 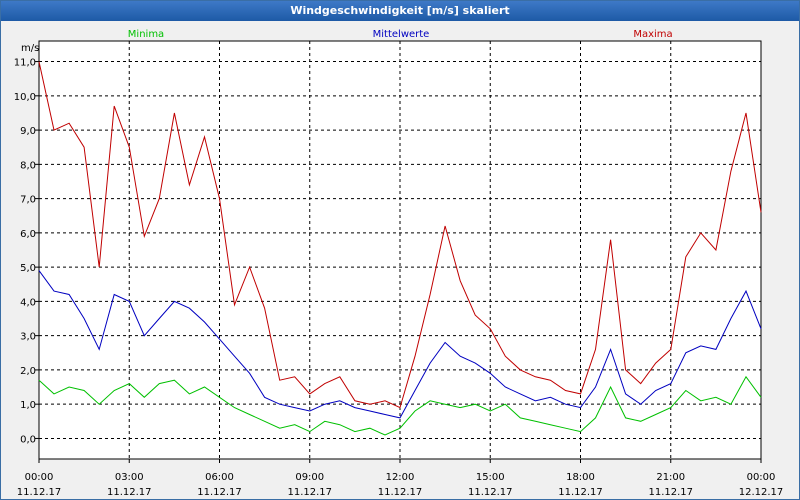 I want to click on x-tick-time: 03:00, so click(x=129, y=477).